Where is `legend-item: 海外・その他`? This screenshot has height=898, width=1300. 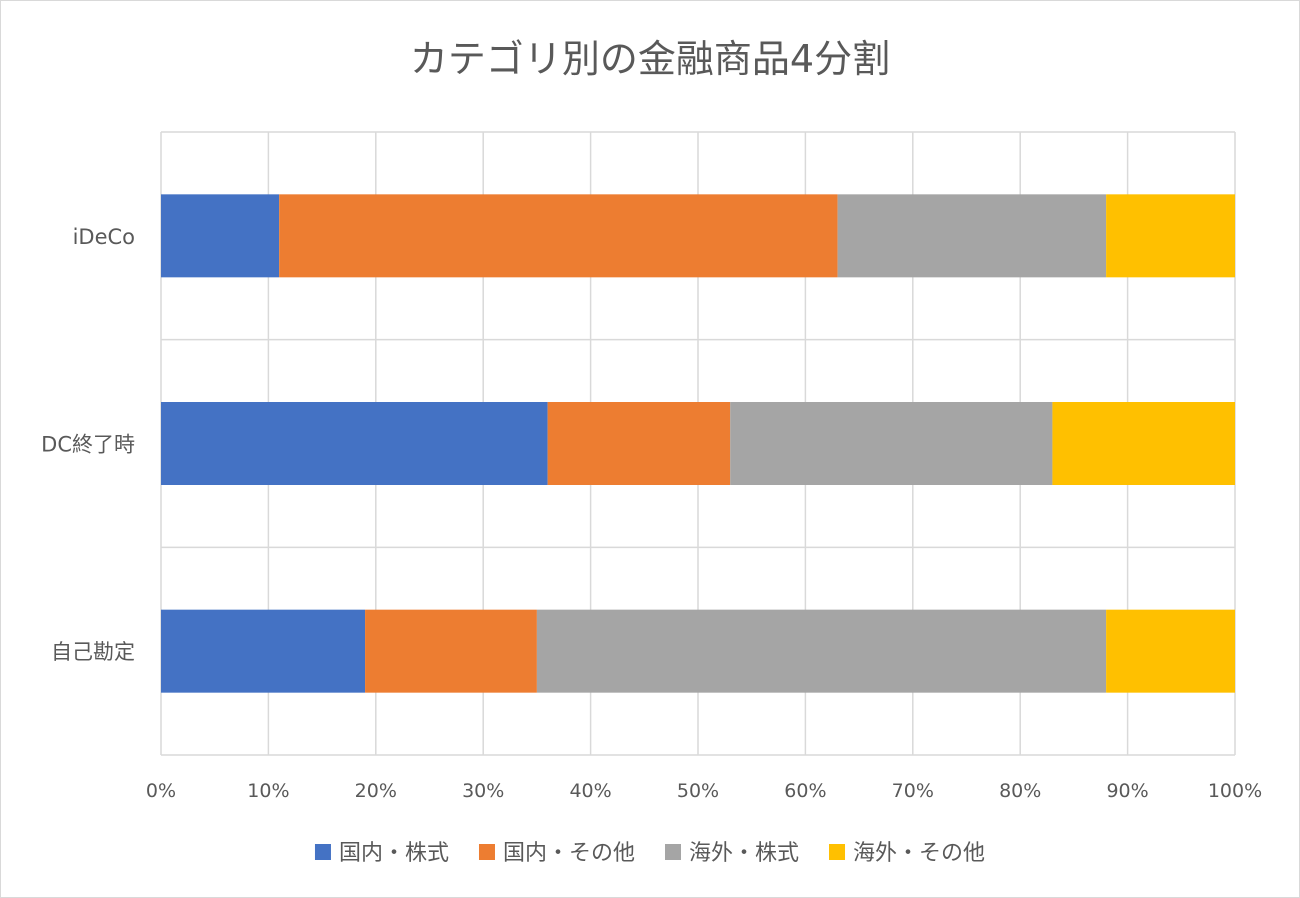 legend-item: 海外・その他 is located at coordinates (907, 853).